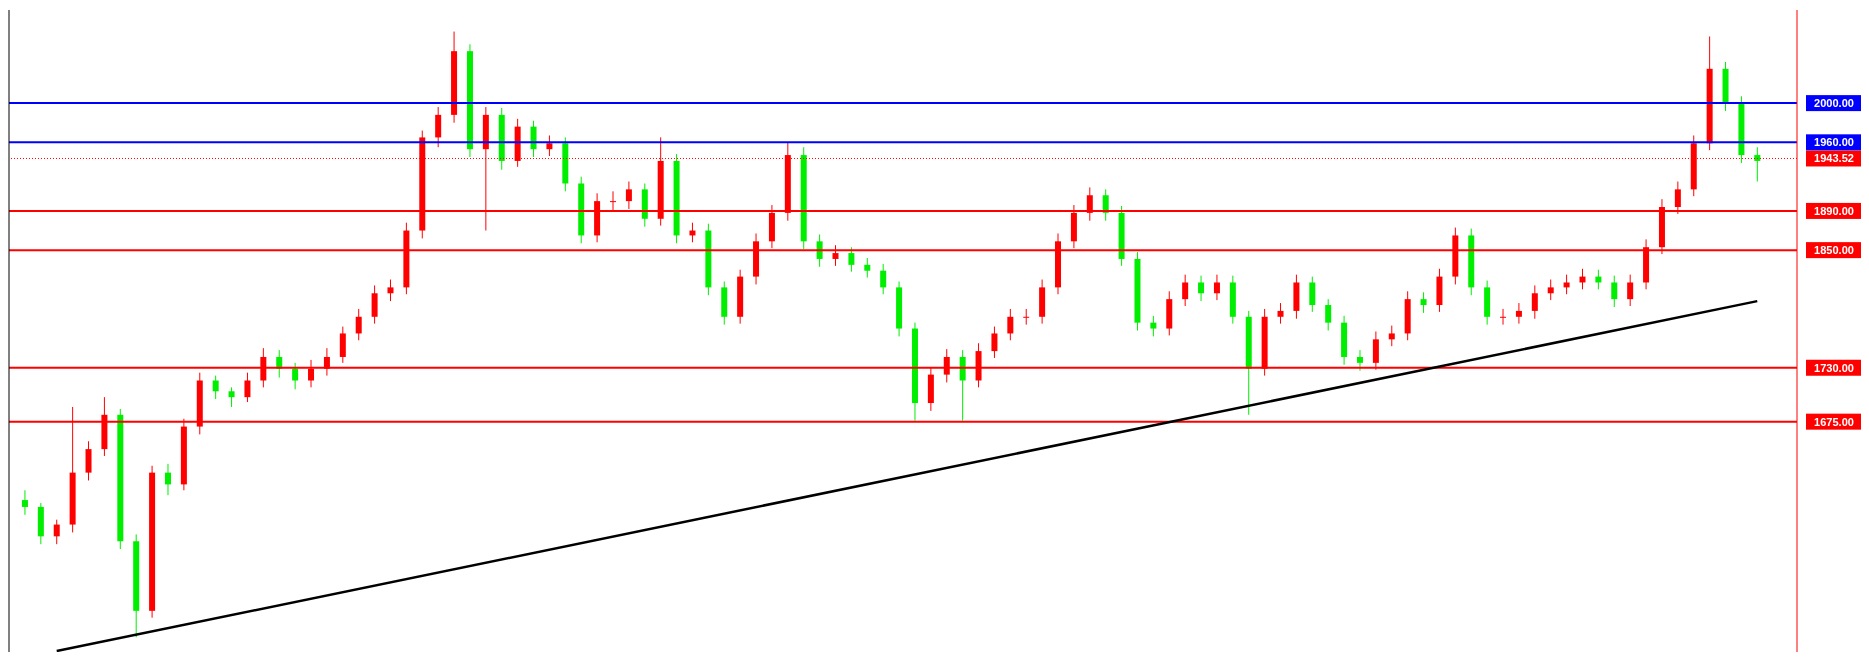 The image size is (1869, 662). What do you see at coordinates (1834, 210) in the screenshot?
I see `y-tick-label: 1890.00` at bounding box center [1834, 210].